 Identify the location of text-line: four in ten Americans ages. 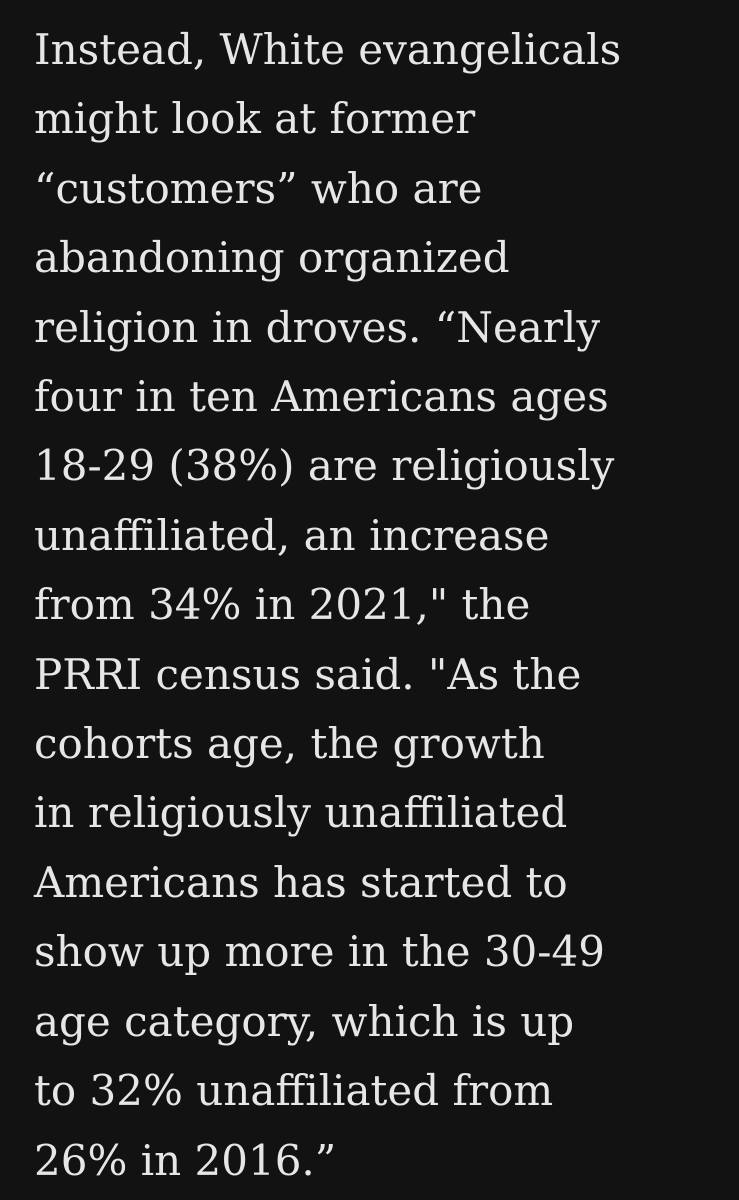
(321, 397).